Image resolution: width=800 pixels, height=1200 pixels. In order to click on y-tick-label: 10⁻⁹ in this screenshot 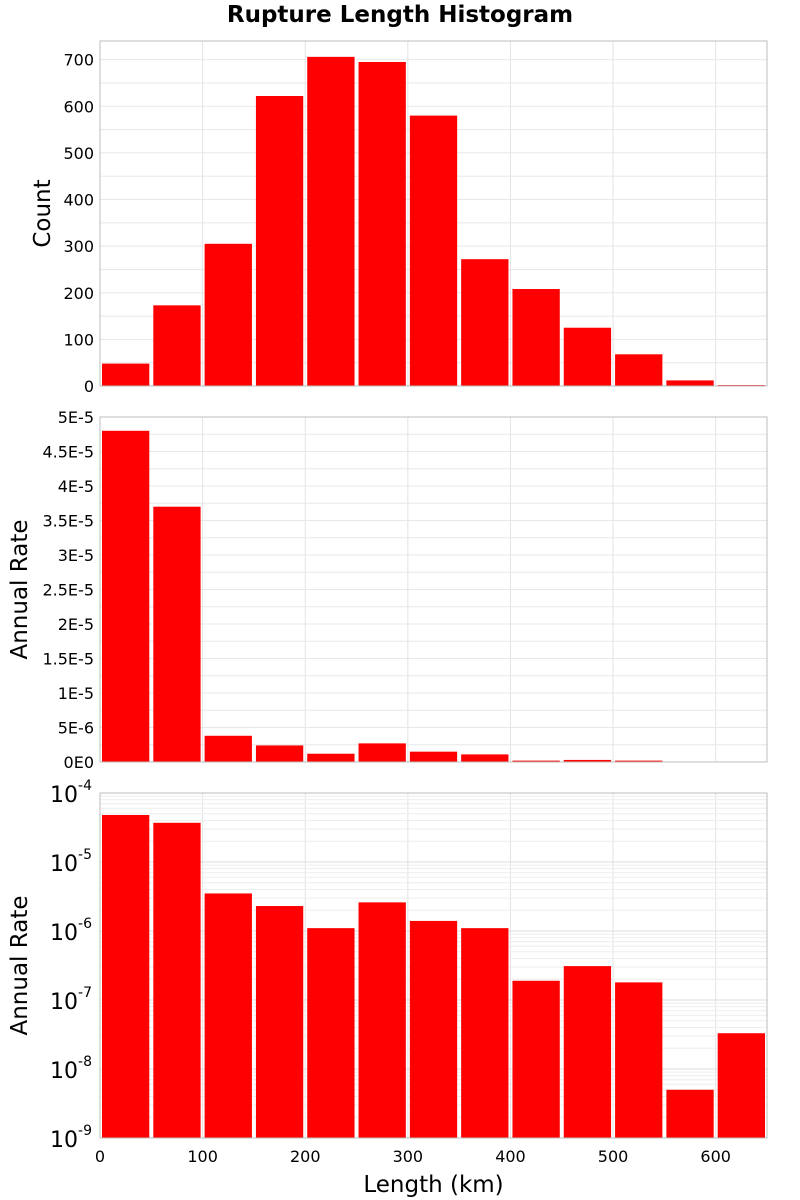, I will do `click(71, 1138)`.